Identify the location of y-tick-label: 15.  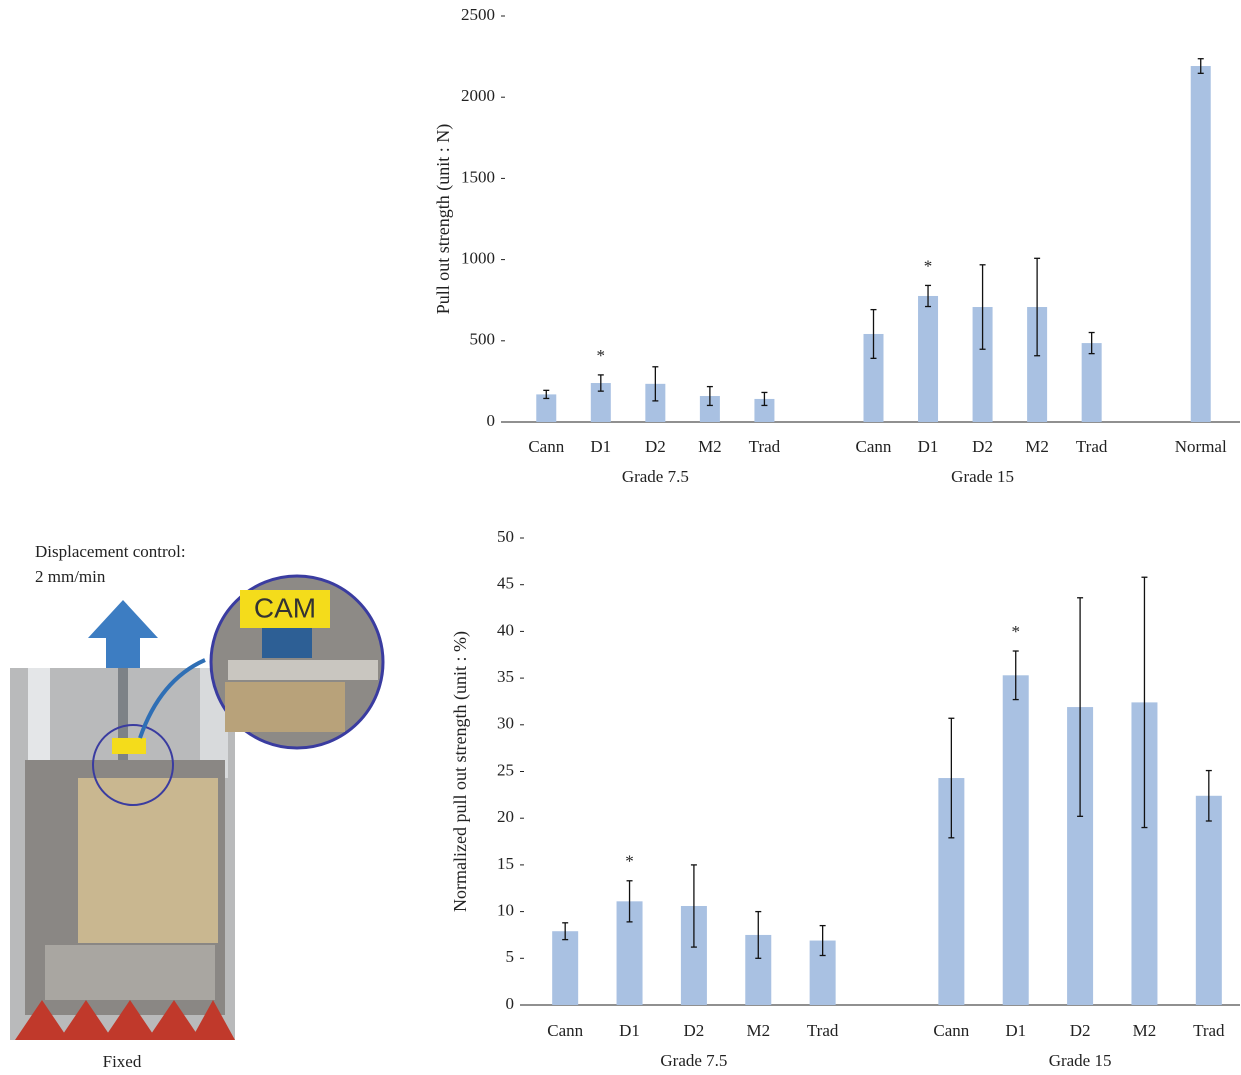
(505, 863).